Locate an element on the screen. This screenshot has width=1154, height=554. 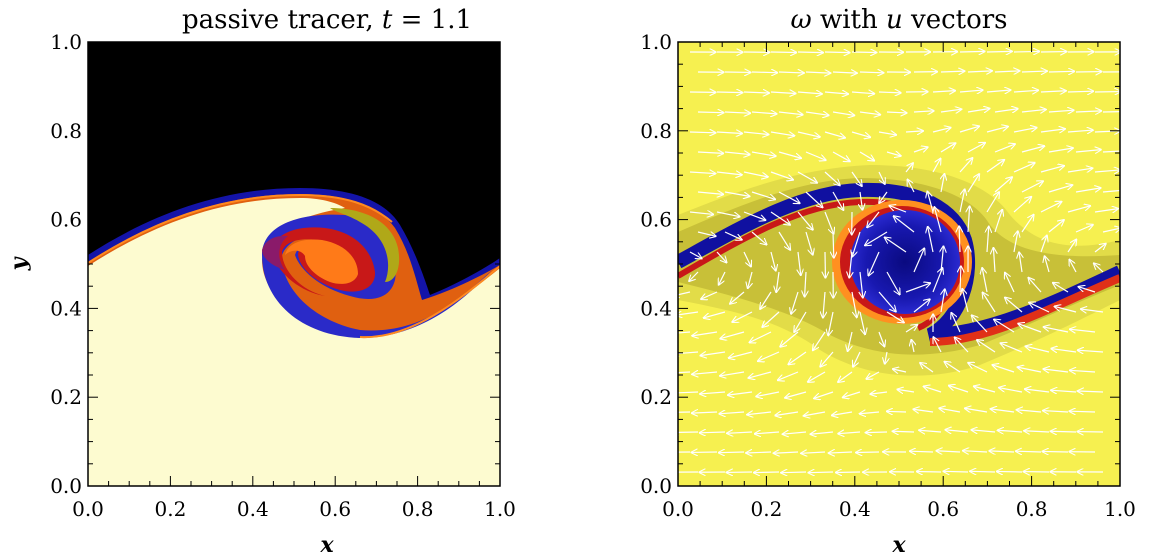
spiral-core is located at coordinates (275, 252).